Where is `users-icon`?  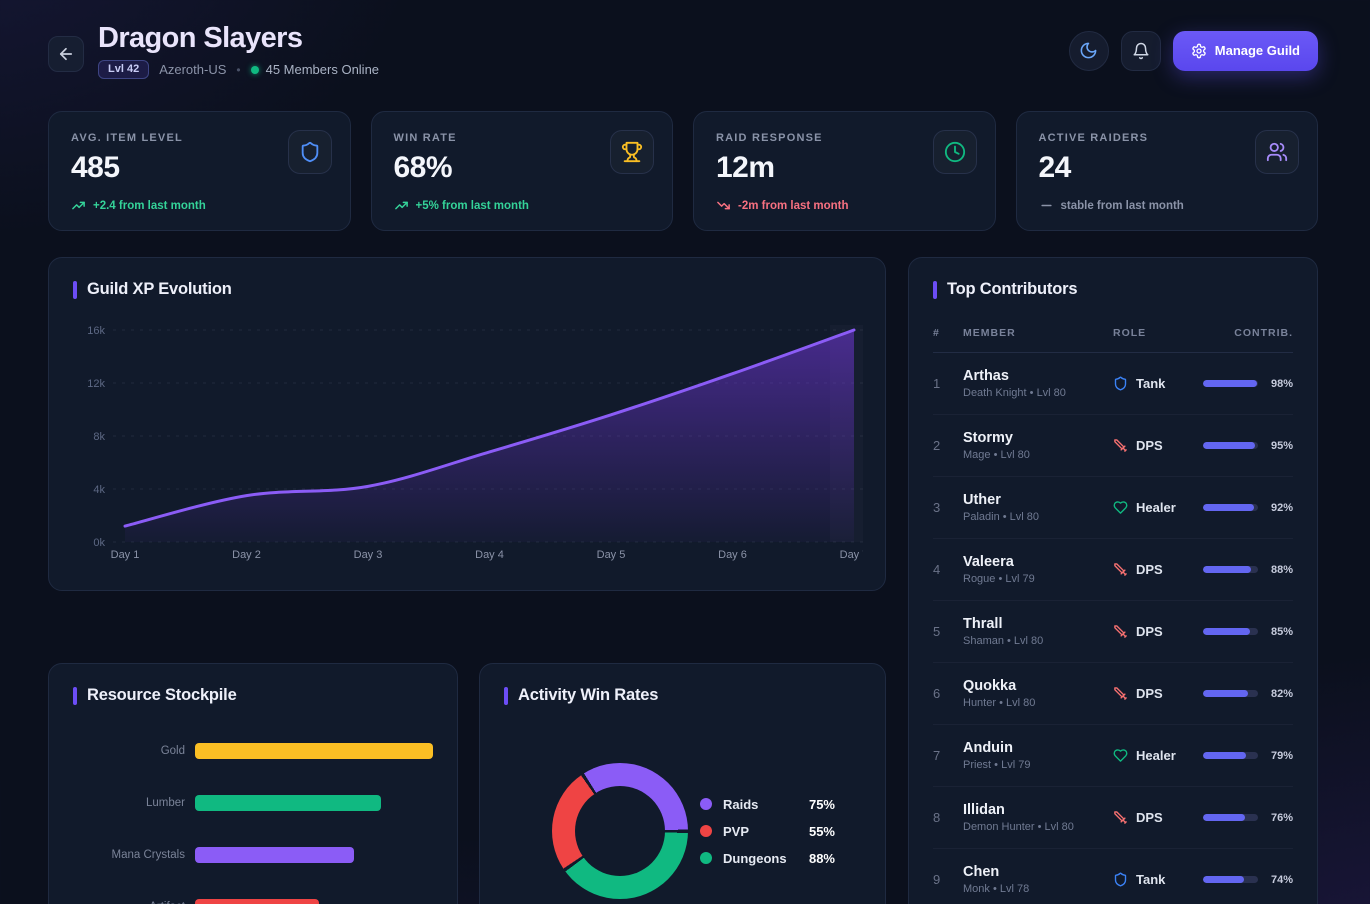 users-icon is located at coordinates (1277, 152).